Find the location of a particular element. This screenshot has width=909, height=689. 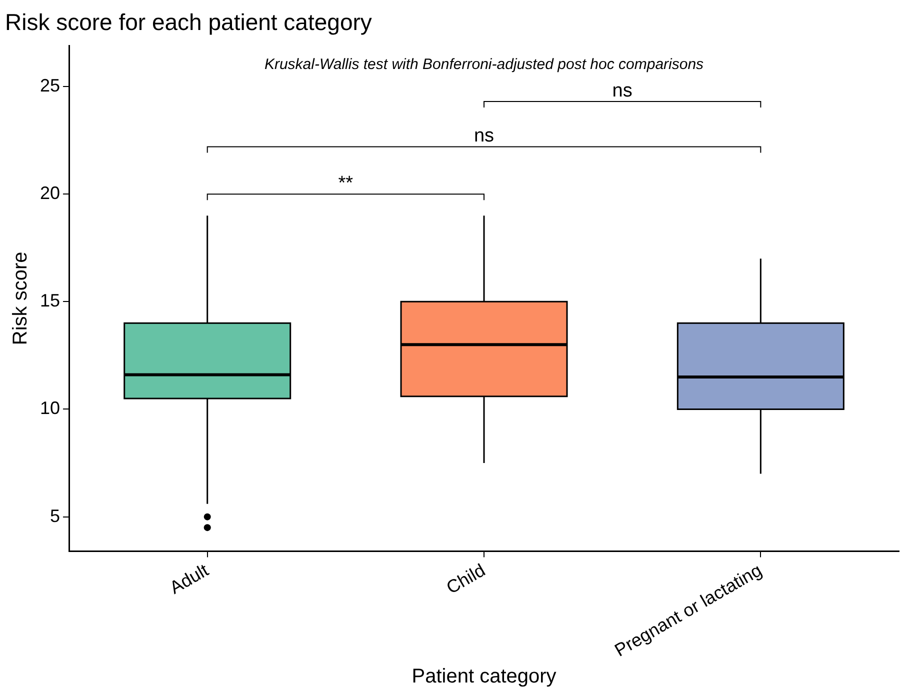

y-tick-label: 10 is located at coordinates (50, 408).